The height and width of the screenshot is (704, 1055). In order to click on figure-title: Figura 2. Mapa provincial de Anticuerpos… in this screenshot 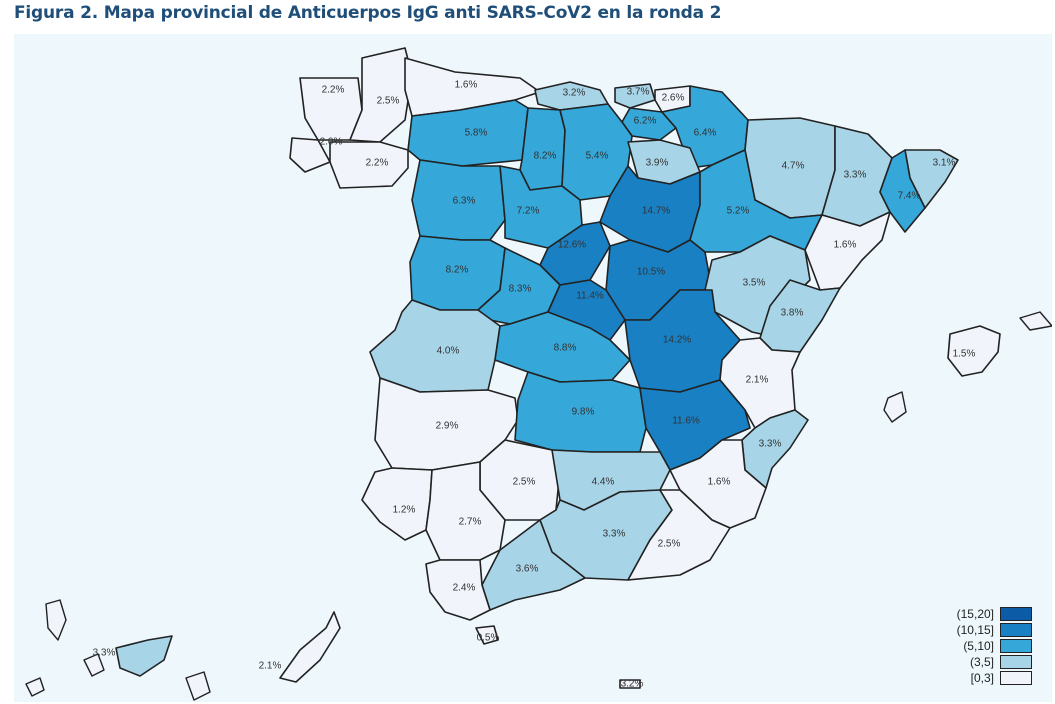, I will do `click(368, 13)`.